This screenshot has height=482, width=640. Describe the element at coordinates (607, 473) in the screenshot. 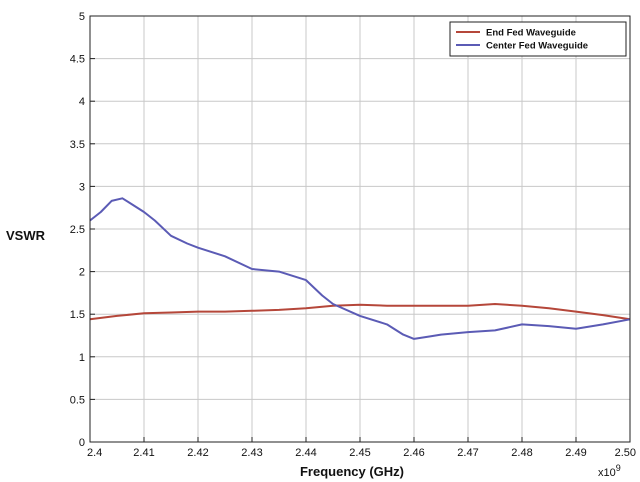

I see `x-multiplier-base: x10` at that location.